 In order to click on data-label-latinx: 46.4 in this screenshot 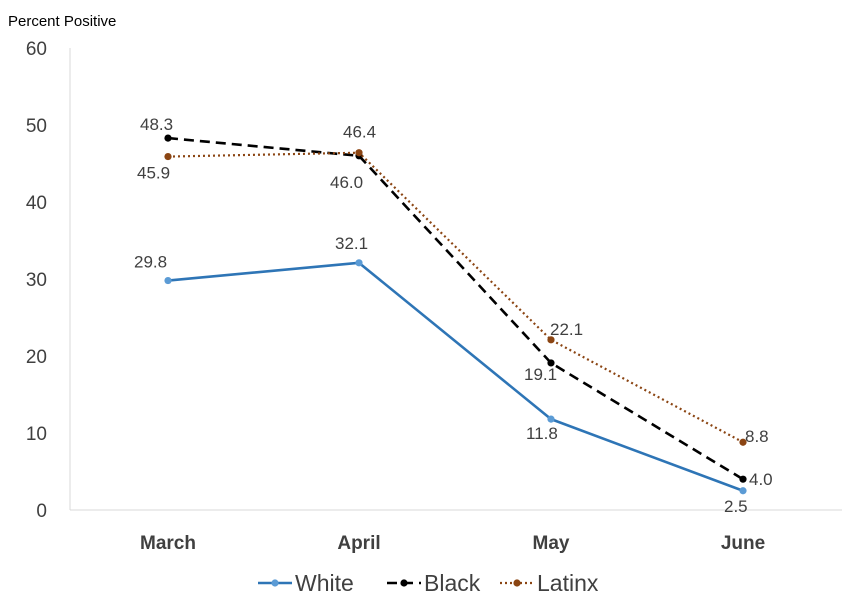, I will do `click(359, 132)`.